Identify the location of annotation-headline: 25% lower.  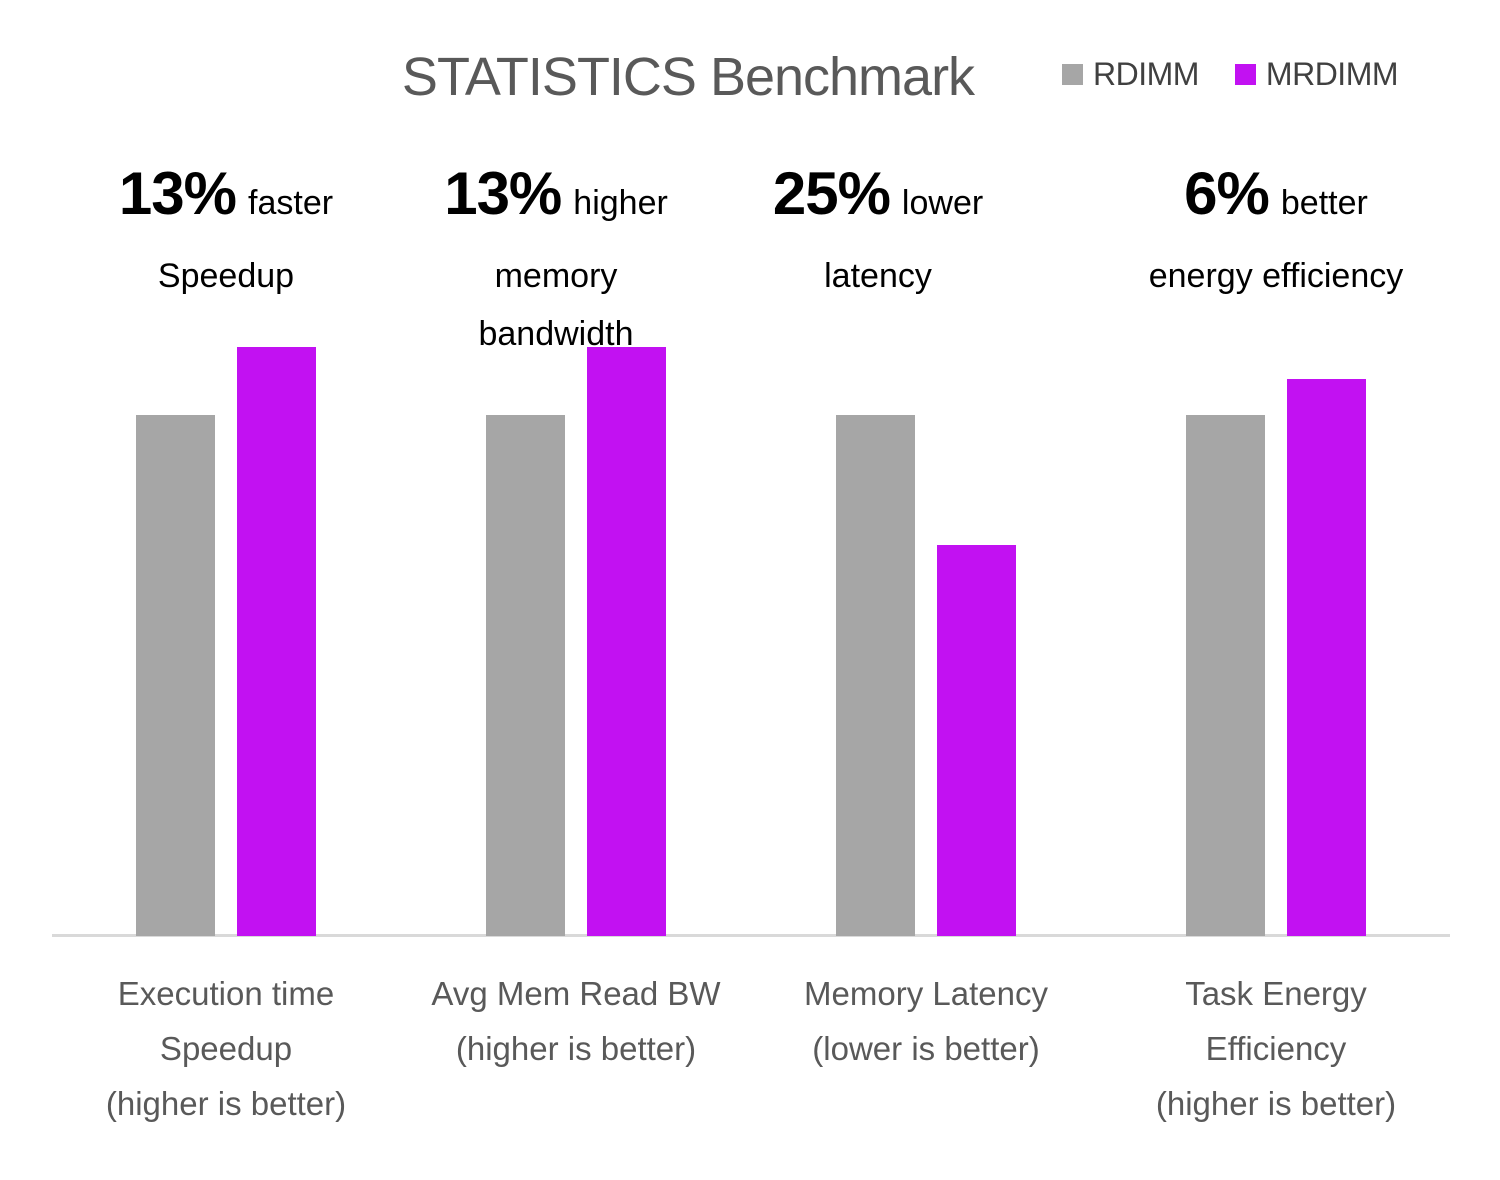
(878, 202).